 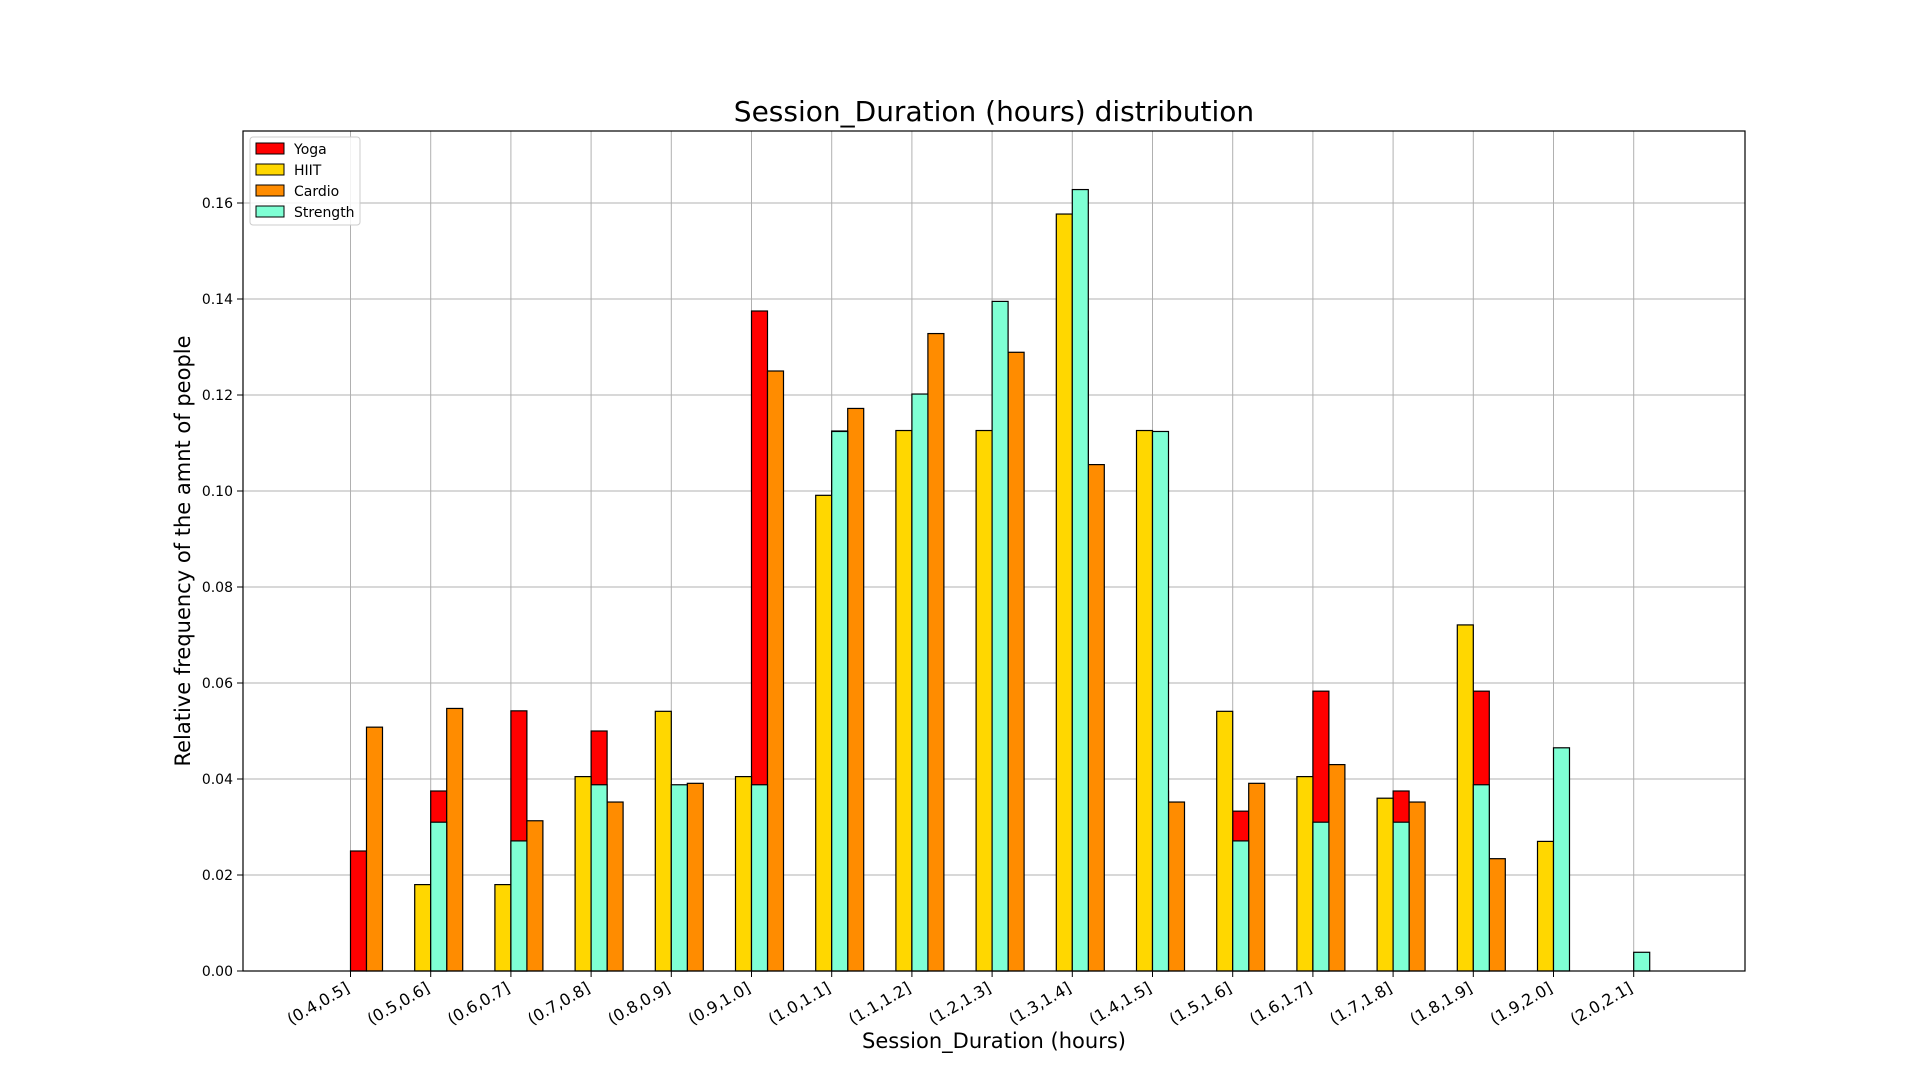 What do you see at coordinates (1360, 1003) in the screenshot?
I see `x-tick-label: (1.7,1.8]` at bounding box center [1360, 1003].